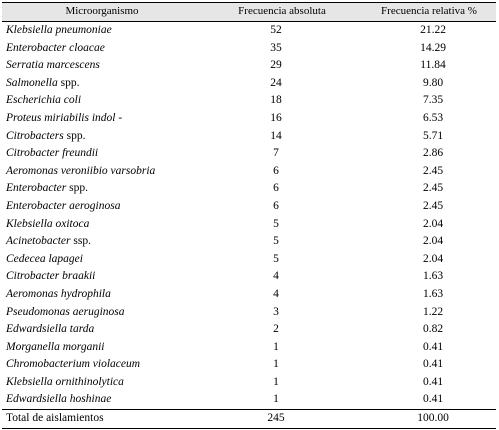 This screenshot has width=499, height=430. I want to click on table-row: Citrobacter freundii 7 2.86, so click(249, 154).